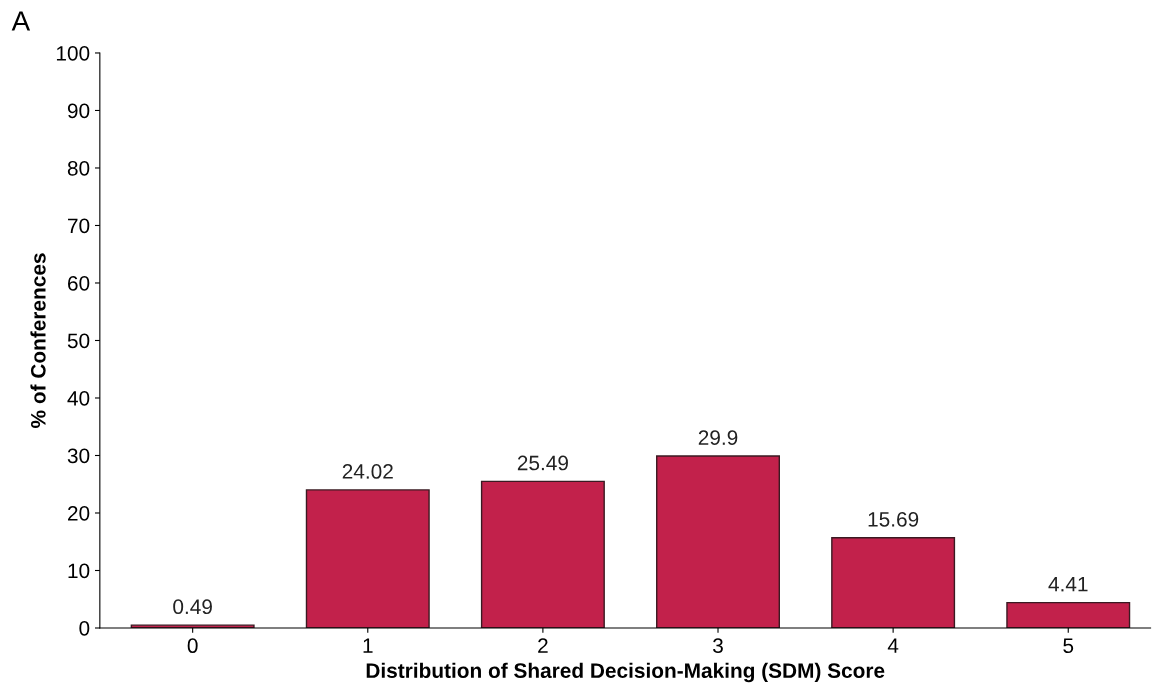 The height and width of the screenshot is (697, 1161). Describe the element at coordinates (542, 463) in the screenshot. I see `data-label: 25.49` at that location.